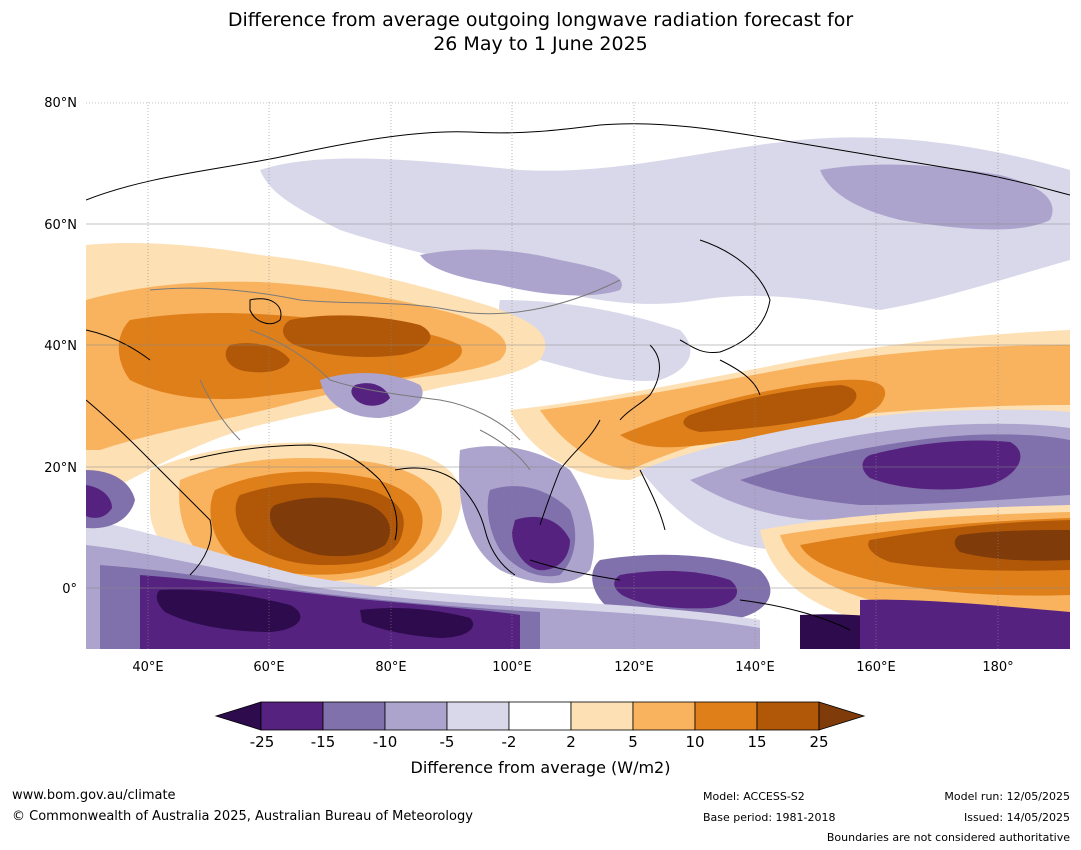  Describe the element at coordinates (323, 742) in the screenshot. I see `colorbar-tick: -15` at that location.